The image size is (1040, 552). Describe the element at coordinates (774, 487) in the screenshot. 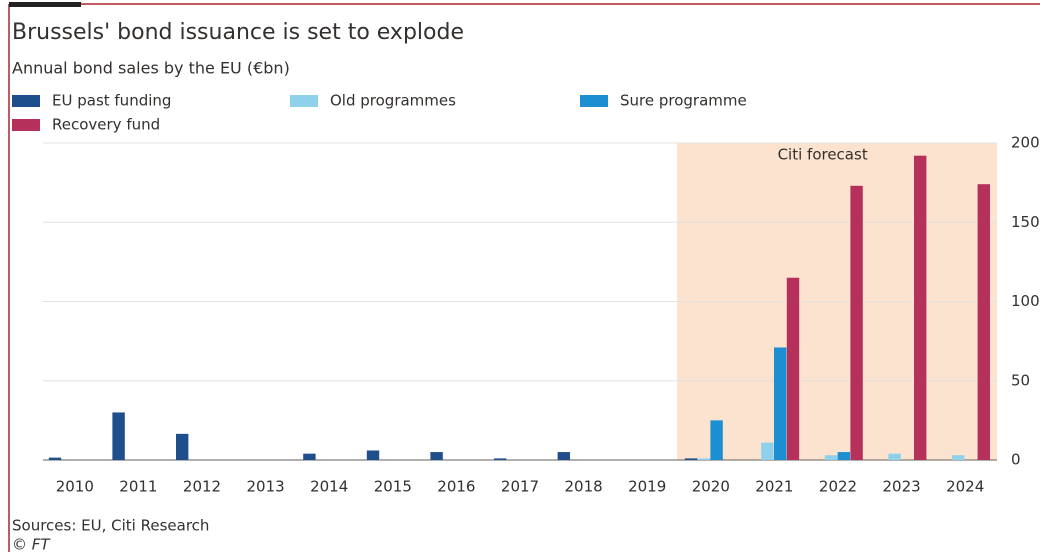

I see `x-tick-label: 2021` at that location.